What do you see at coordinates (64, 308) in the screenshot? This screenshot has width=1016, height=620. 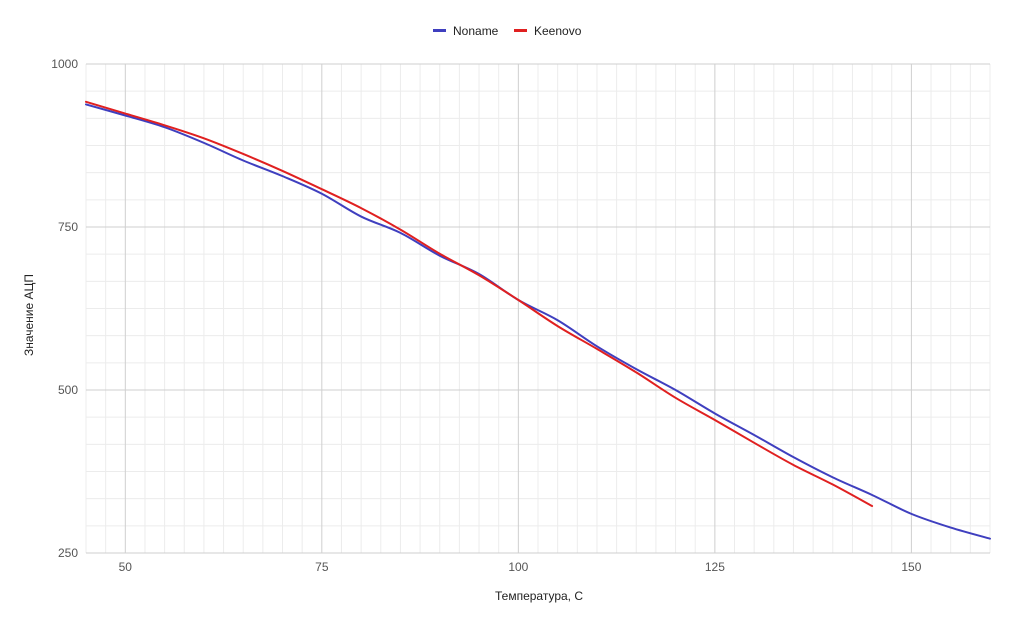 I see `y-axis-ticks: 250 500 750 1000` at bounding box center [64, 308].